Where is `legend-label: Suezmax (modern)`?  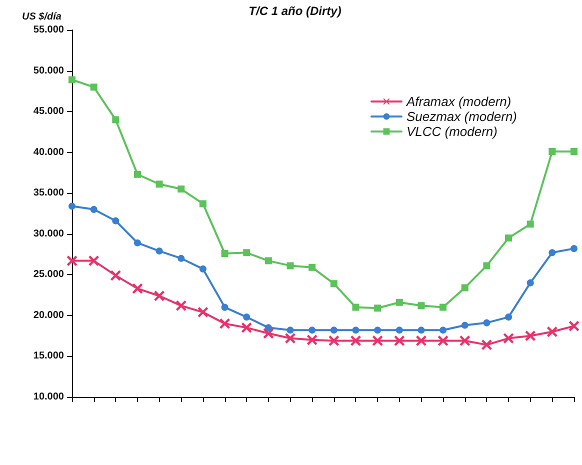
legend-label: Suezmax (modern) is located at coordinates (462, 116).